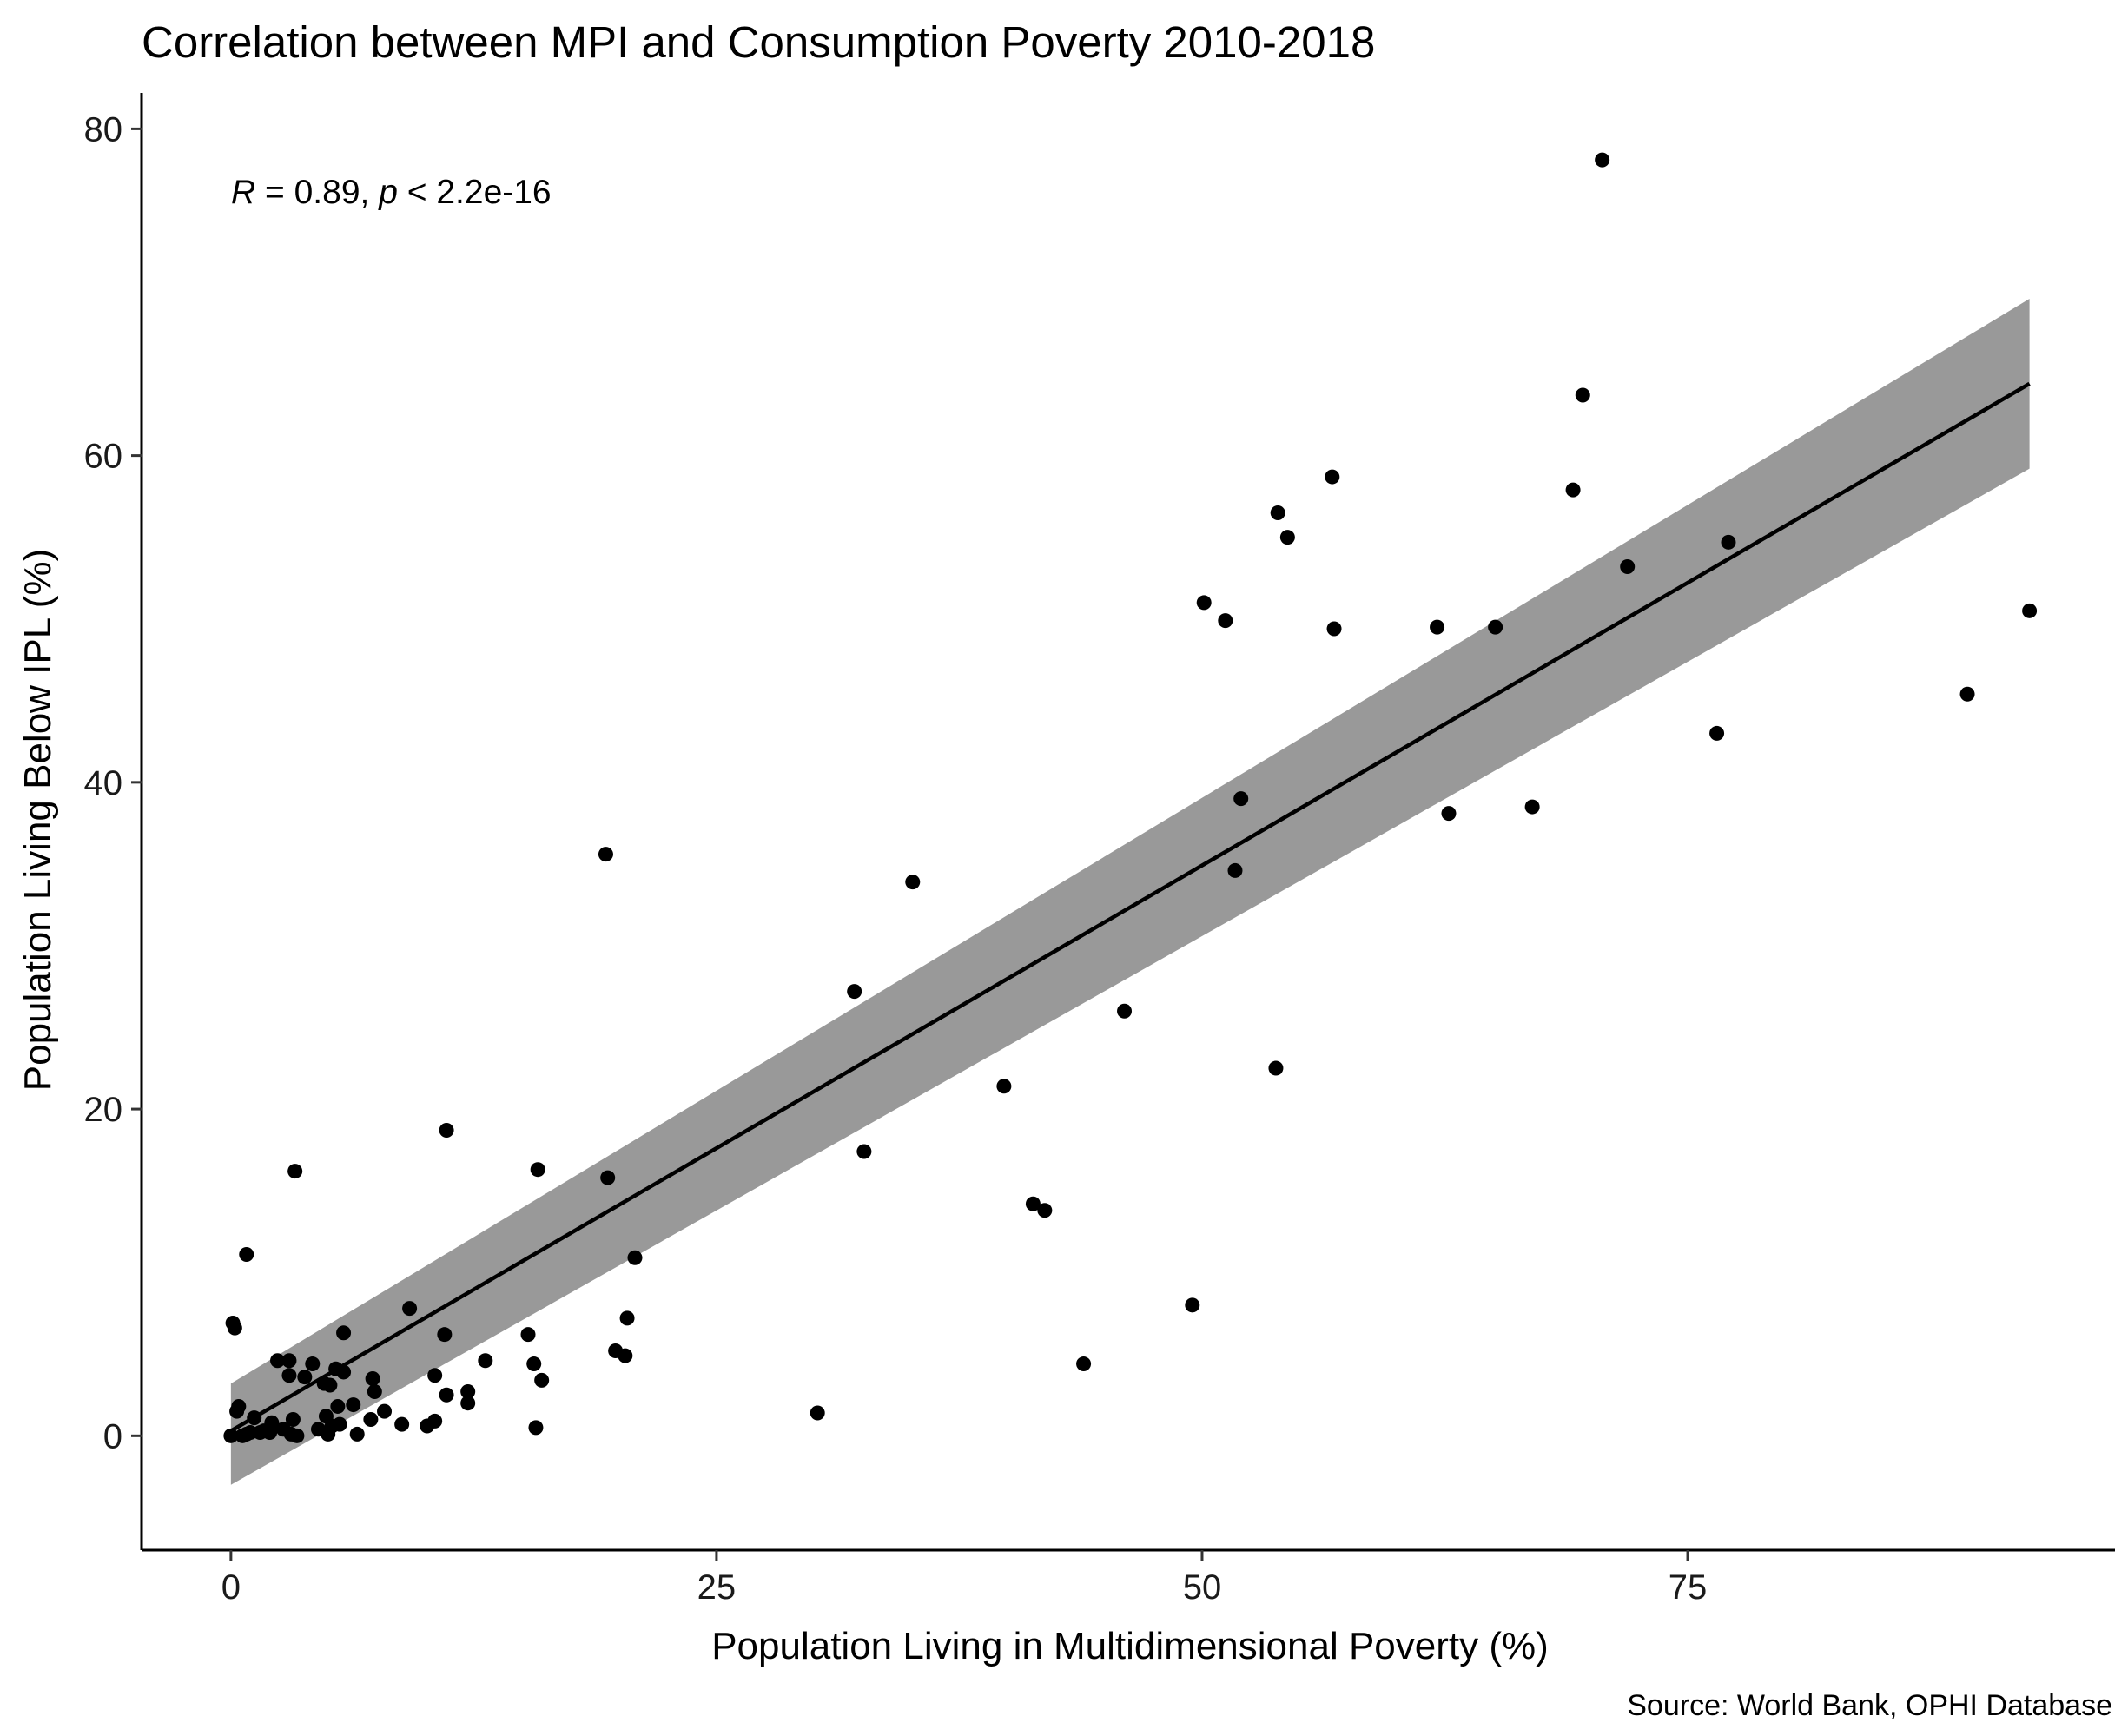 The height and width of the screenshot is (1736, 2128). I want to click on y-axis-title: Population Living Below IPL (%), so click(38, 820).